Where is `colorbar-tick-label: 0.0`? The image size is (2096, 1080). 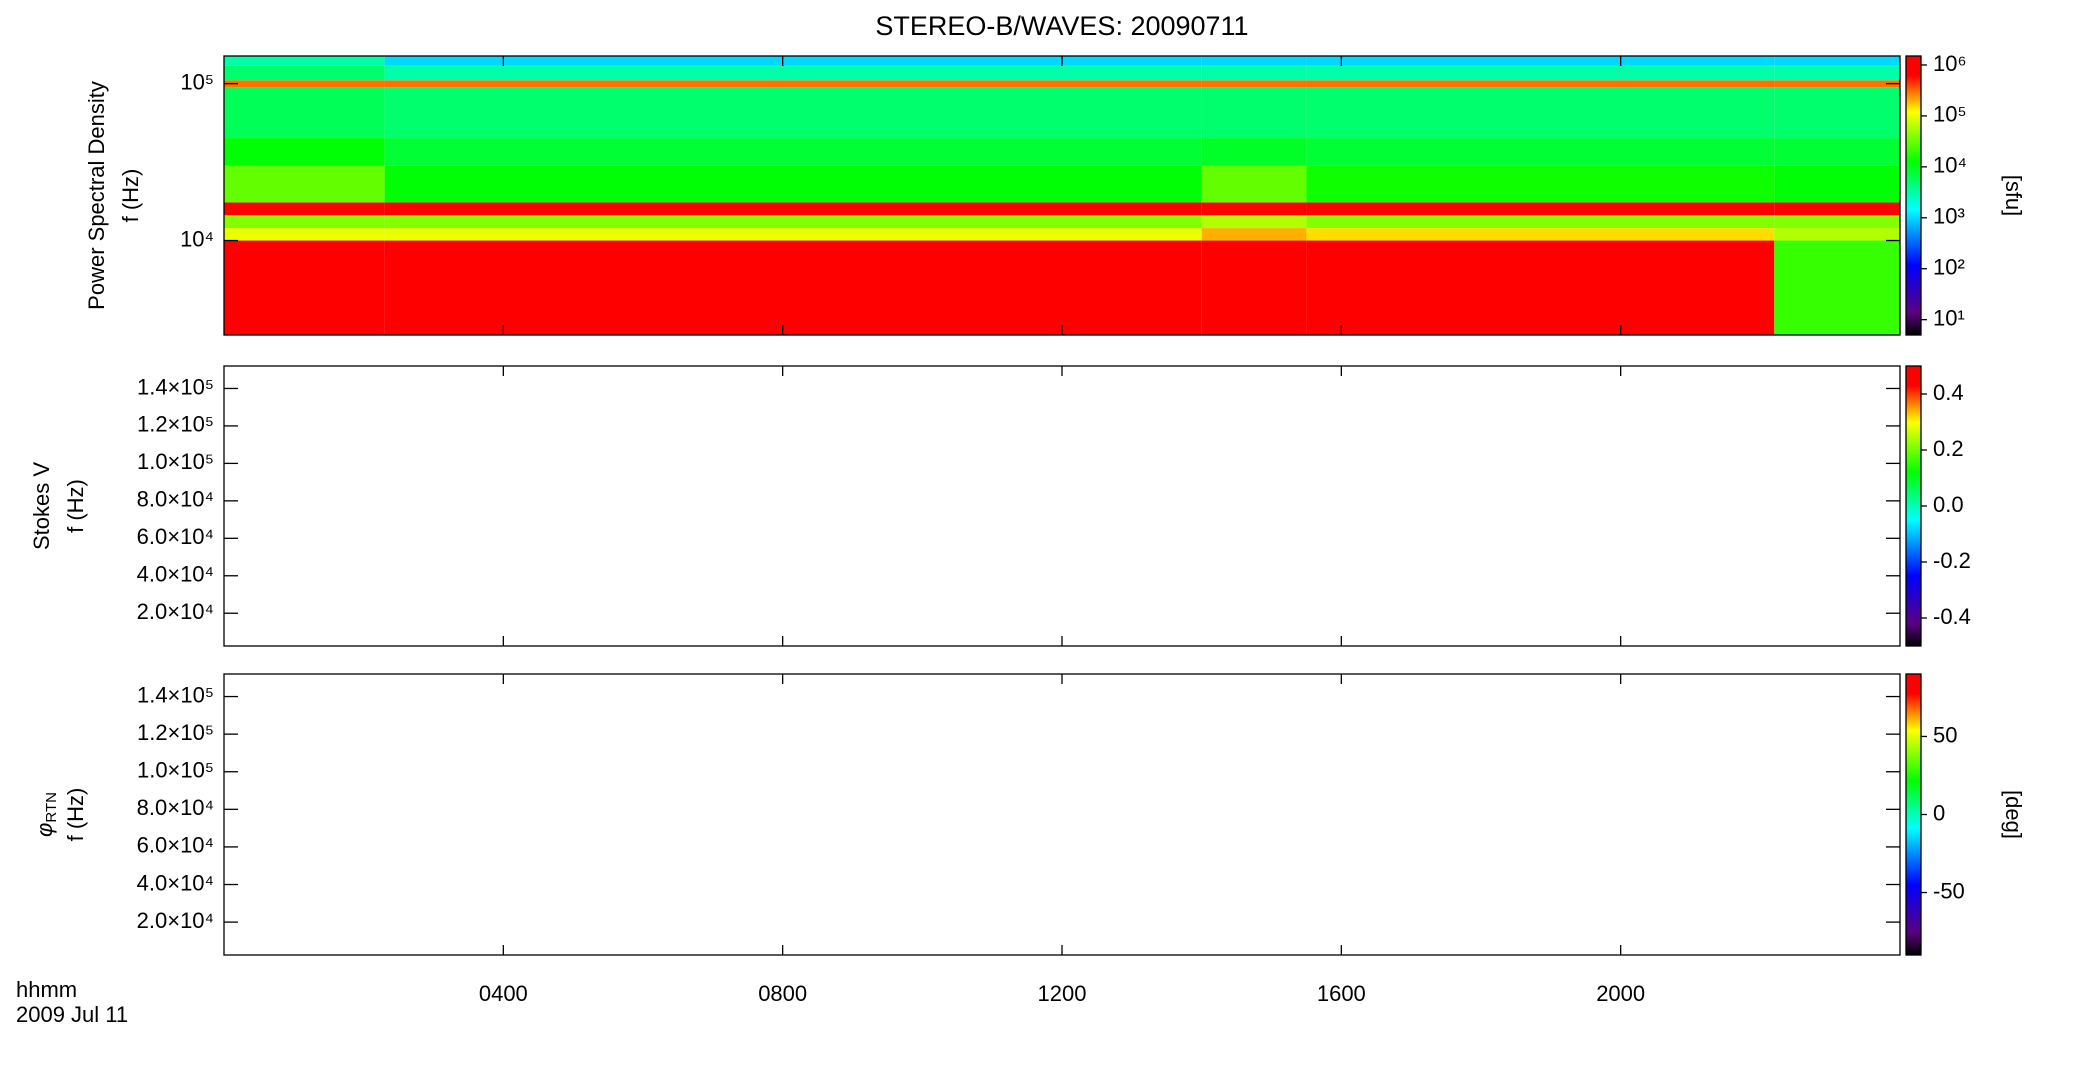 colorbar-tick-label: 0.0 is located at coordinates (1948, 504).